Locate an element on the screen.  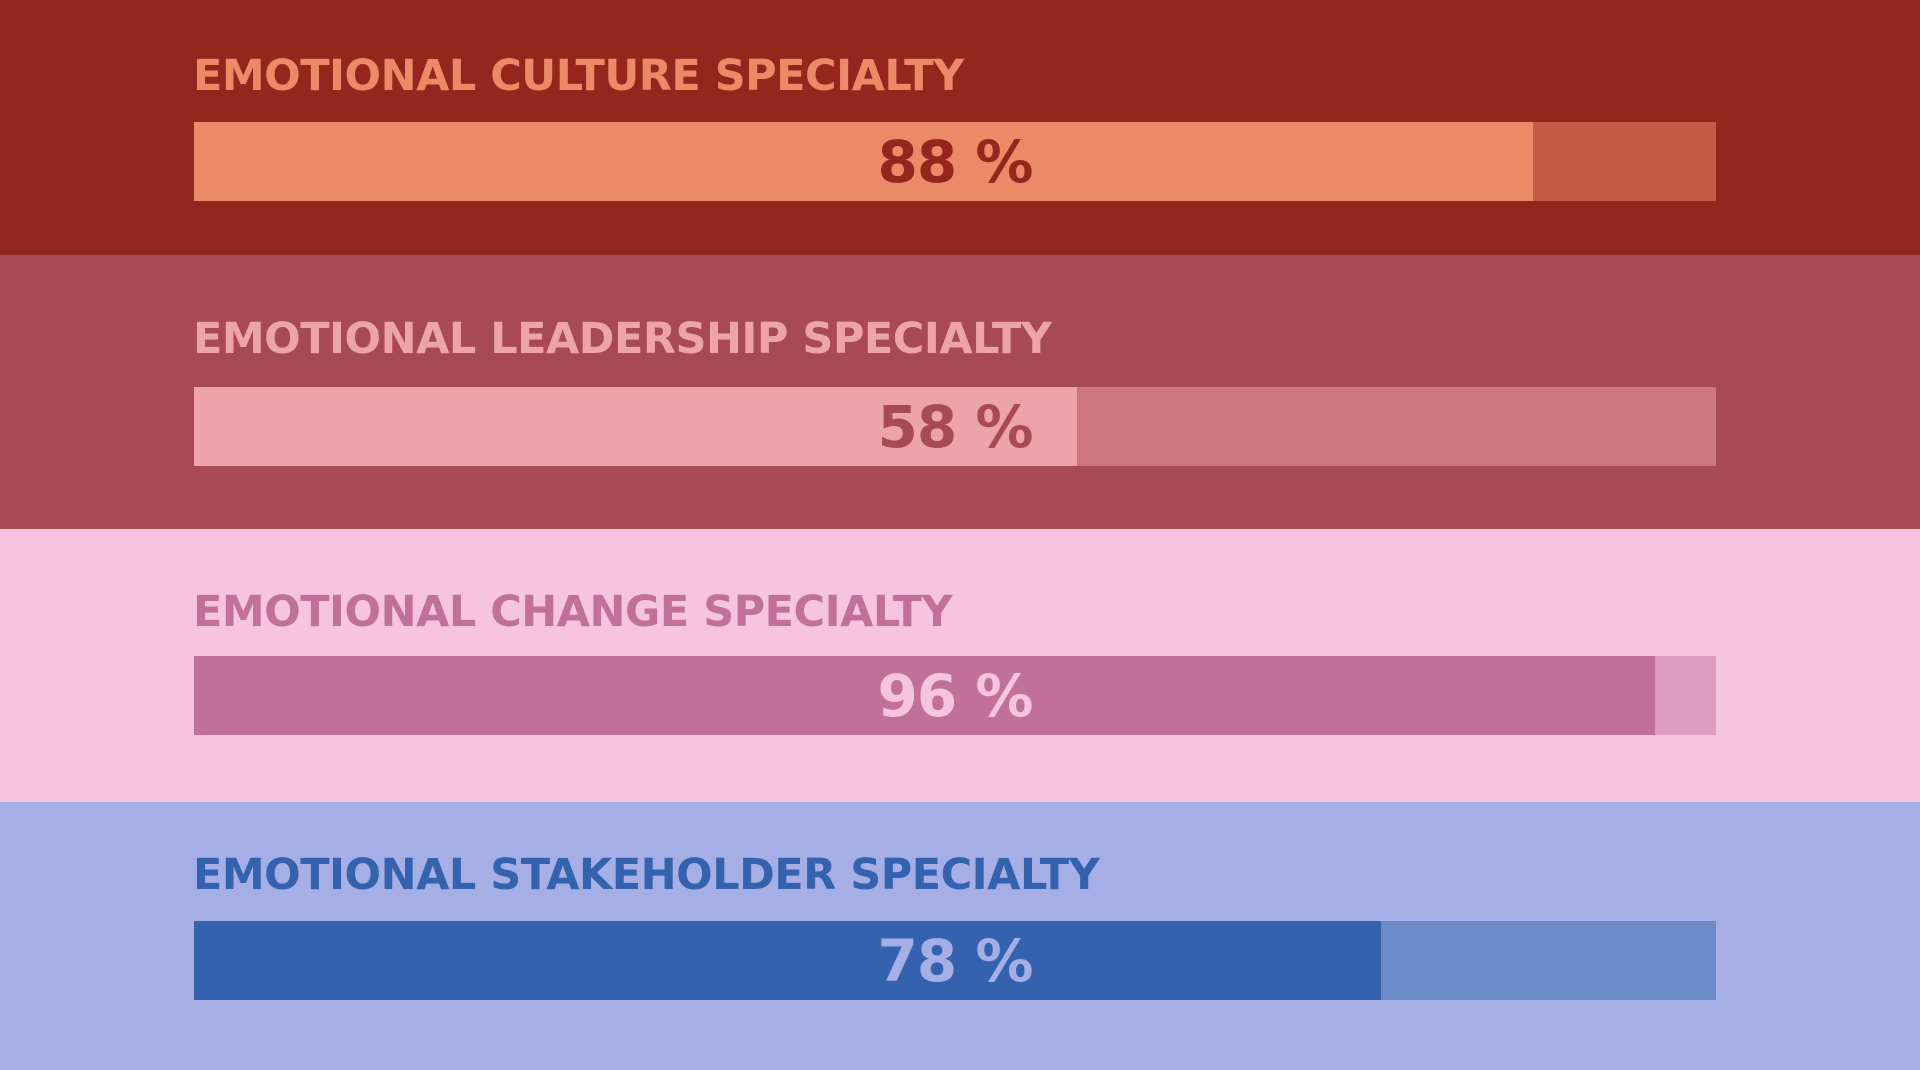
leadership-bar-fill is located at coordinates (635, 426).